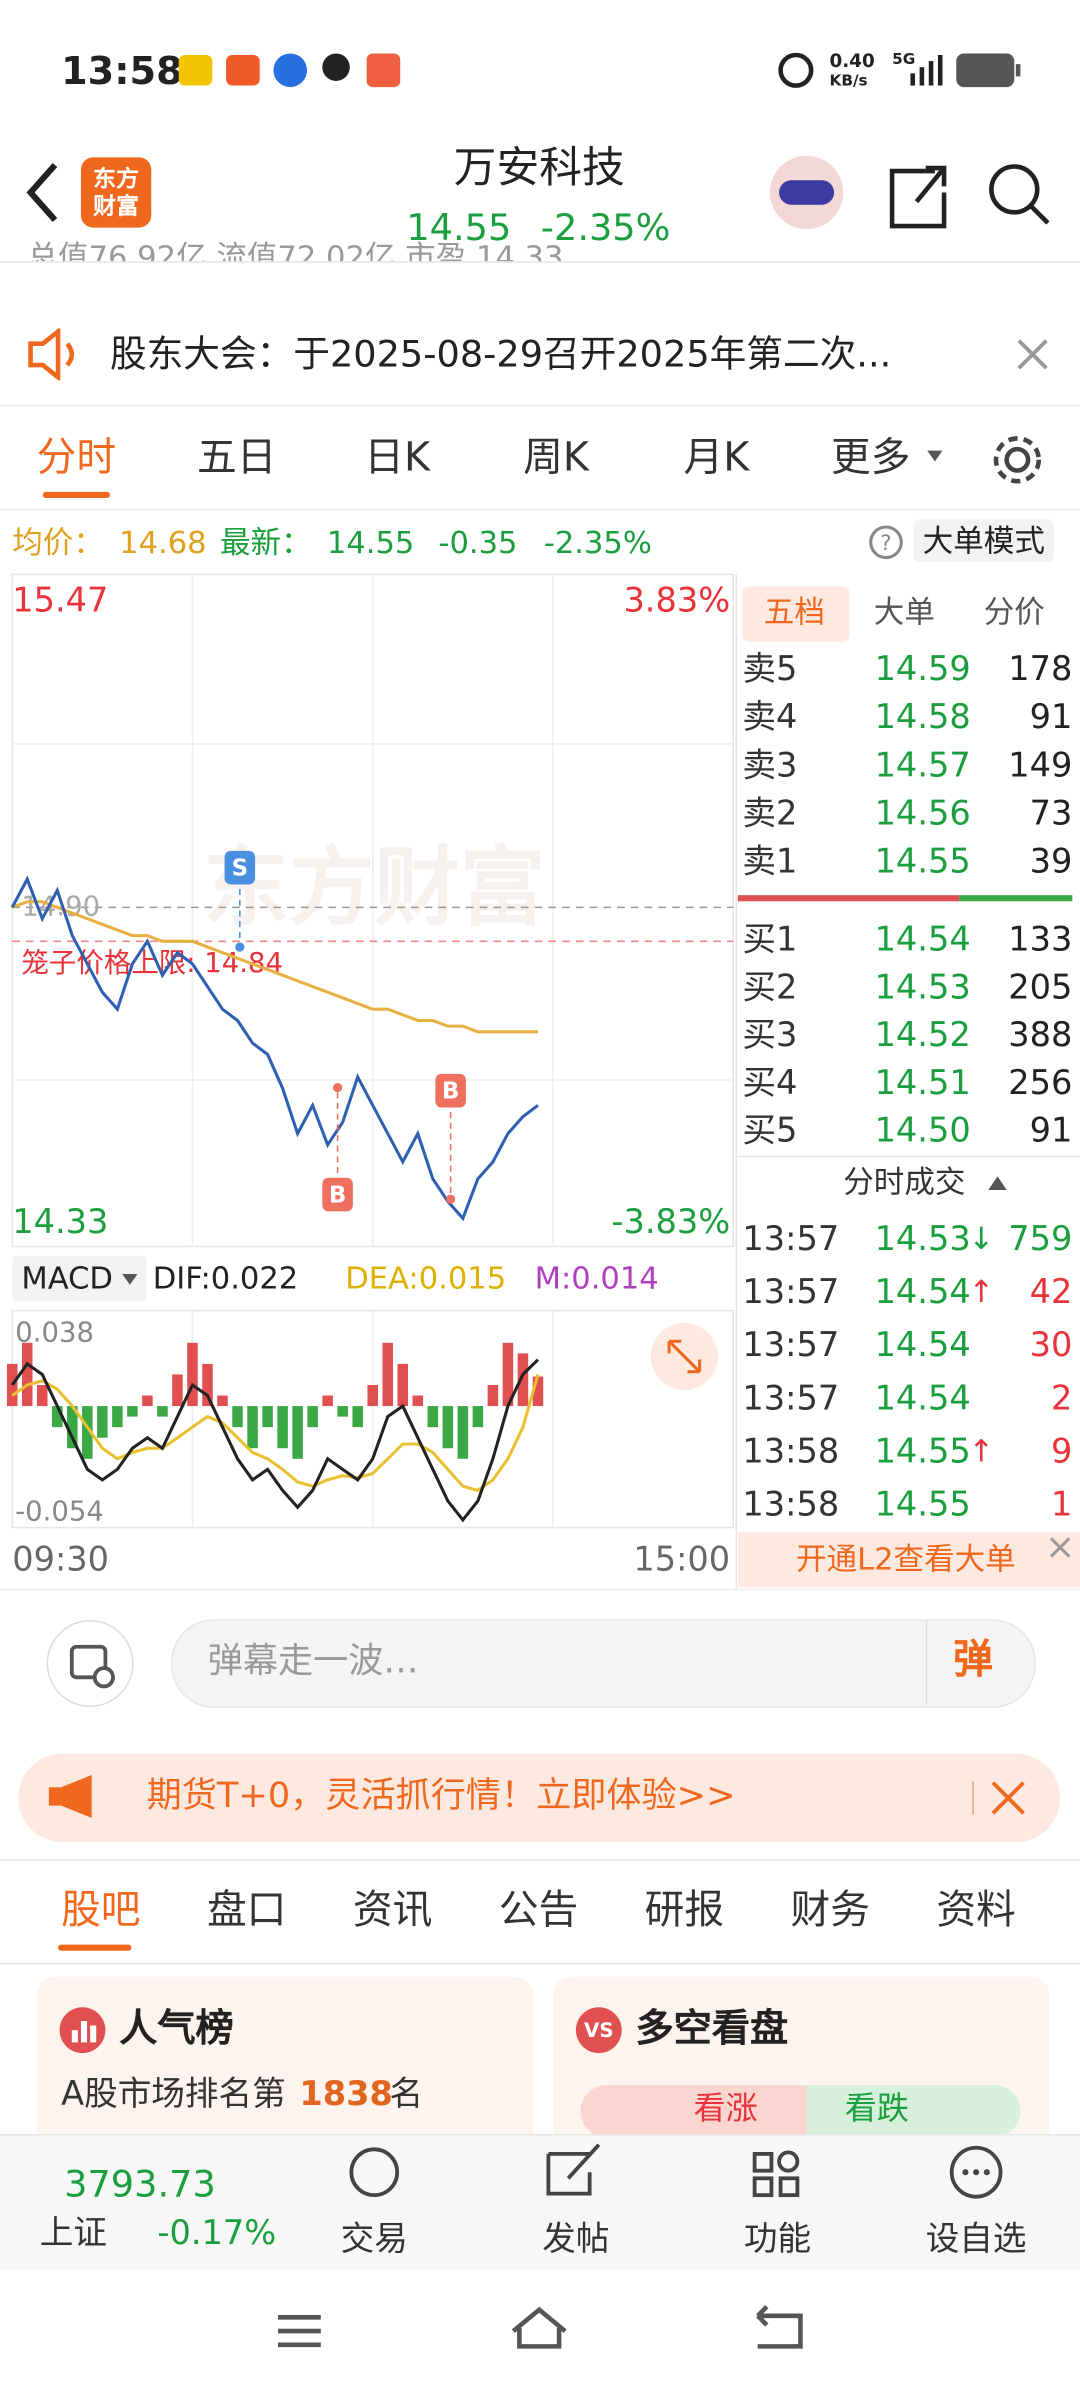  I want to click on book-label: 卖2, so click(769, 812).